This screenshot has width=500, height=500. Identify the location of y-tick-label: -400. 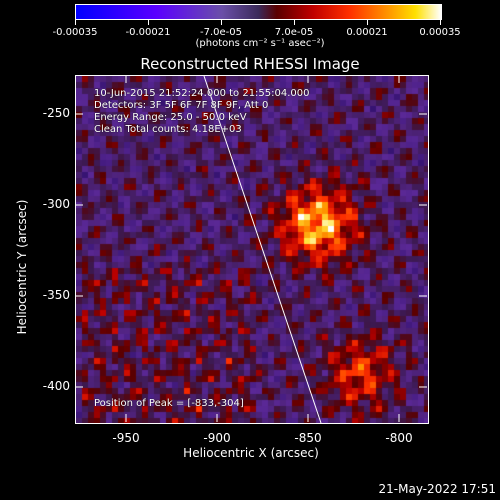
(56, 386).